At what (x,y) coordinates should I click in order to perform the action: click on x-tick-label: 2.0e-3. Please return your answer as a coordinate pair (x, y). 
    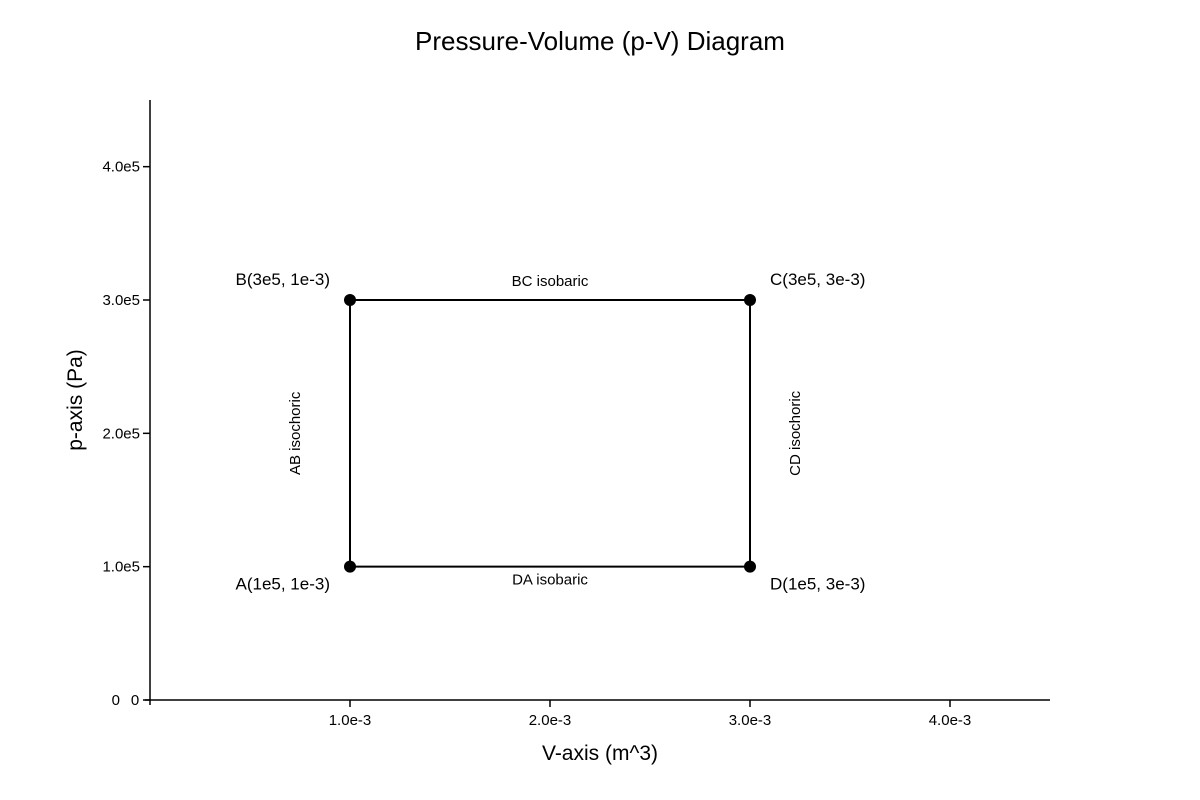
    Looking at the image, I should click on (550, 720).